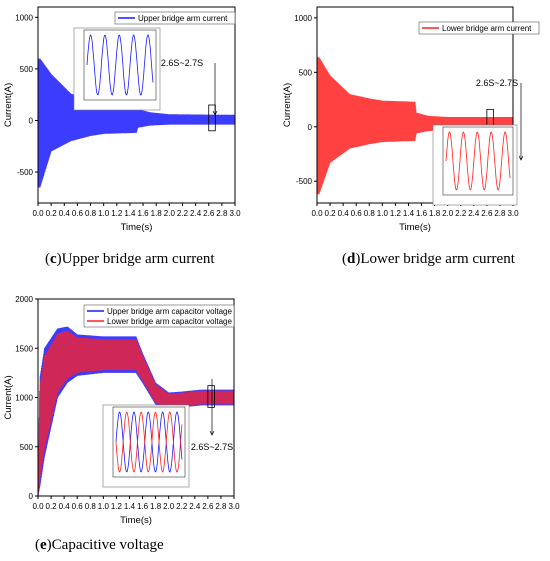 The height and width of the screenshot is (561, 550). What do you see at coordinates (170, 321) in the screenshot?
I see `legend-label: Lower bridge arm capacitor voltage` at bounding box center [170, 321].